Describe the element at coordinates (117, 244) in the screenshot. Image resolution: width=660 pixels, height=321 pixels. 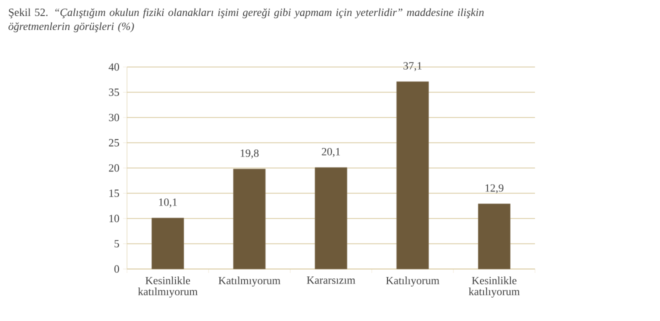
I see `y-tick-label: 5` at that location.